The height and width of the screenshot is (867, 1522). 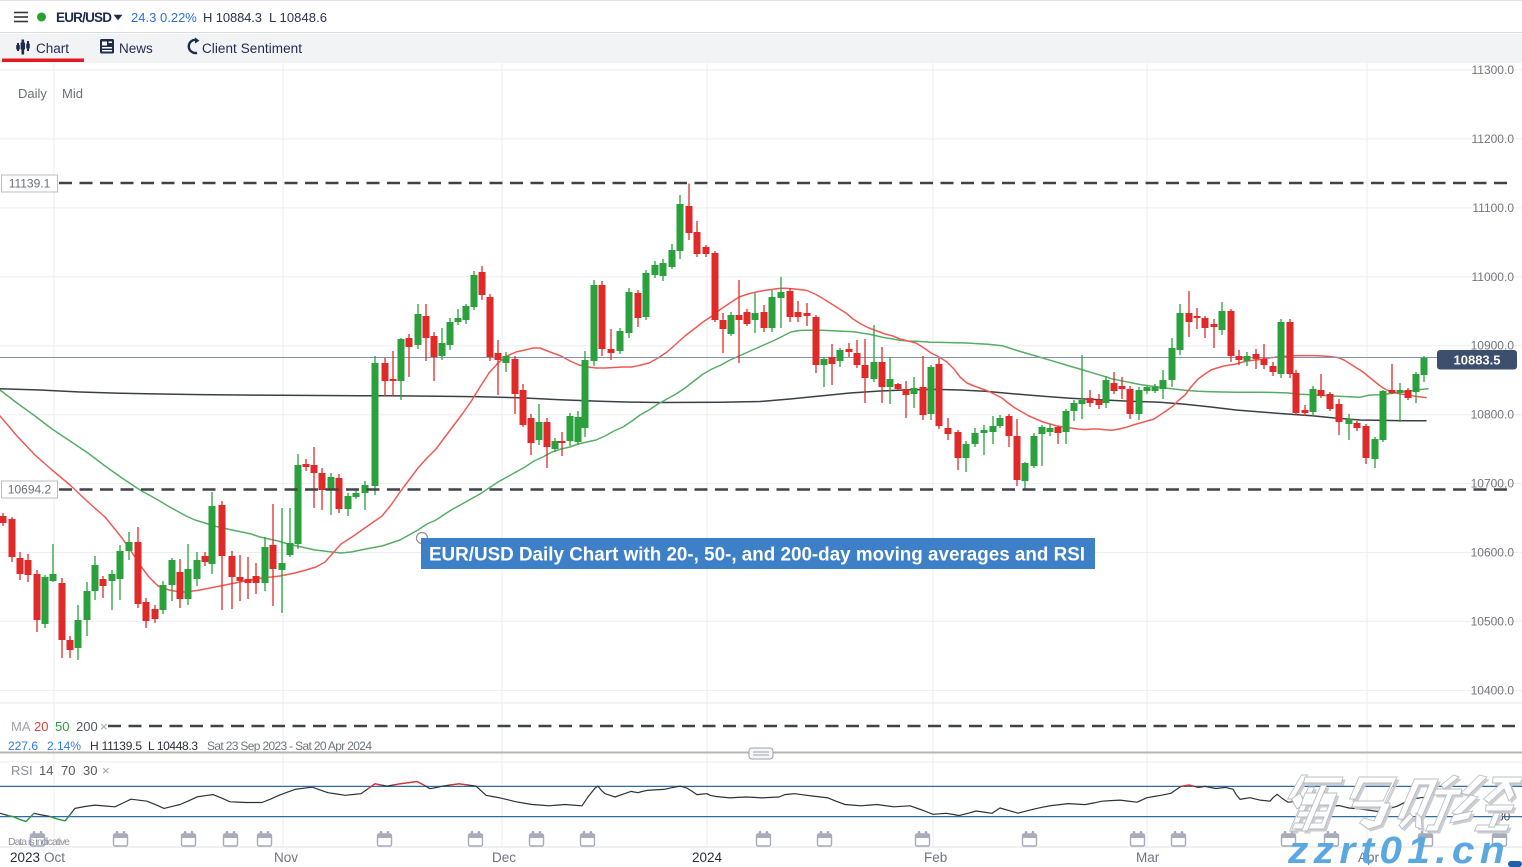 I want to click on svg-text: EUR/USD, so click(x=84, y=17).